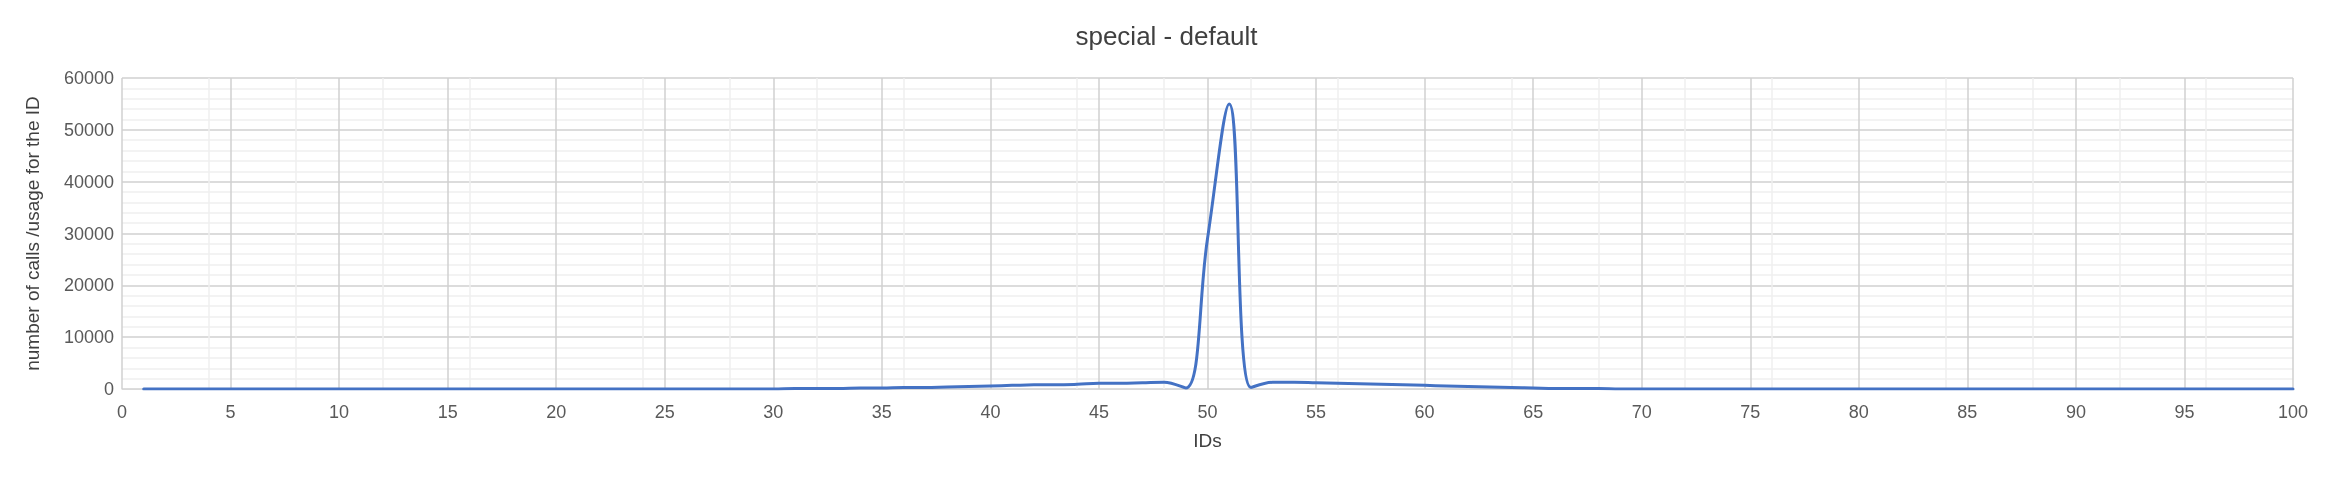  Describe the element at coordinates (1207, 440) in the screenshot. I see `x-axis-title: IDs` at that location.